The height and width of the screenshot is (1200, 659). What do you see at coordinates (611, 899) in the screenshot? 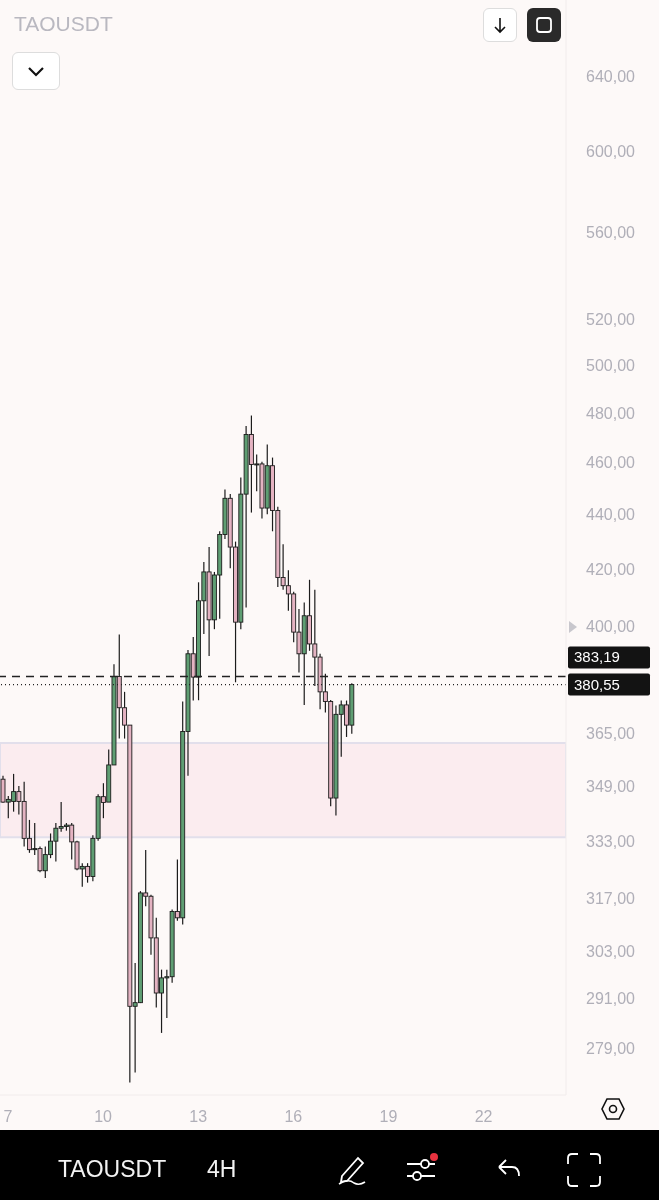
I see `y-tick-label: 317,00` at bounding box center [611, 899].